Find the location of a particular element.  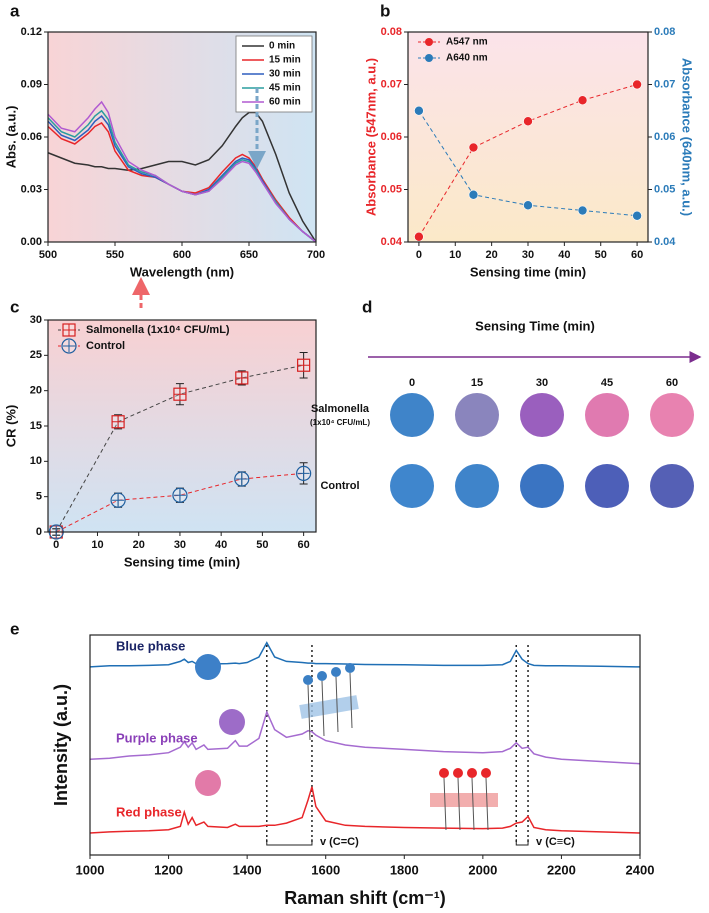

x-axis-title: Wavelength (nm) is located at coordinates (182, 271).